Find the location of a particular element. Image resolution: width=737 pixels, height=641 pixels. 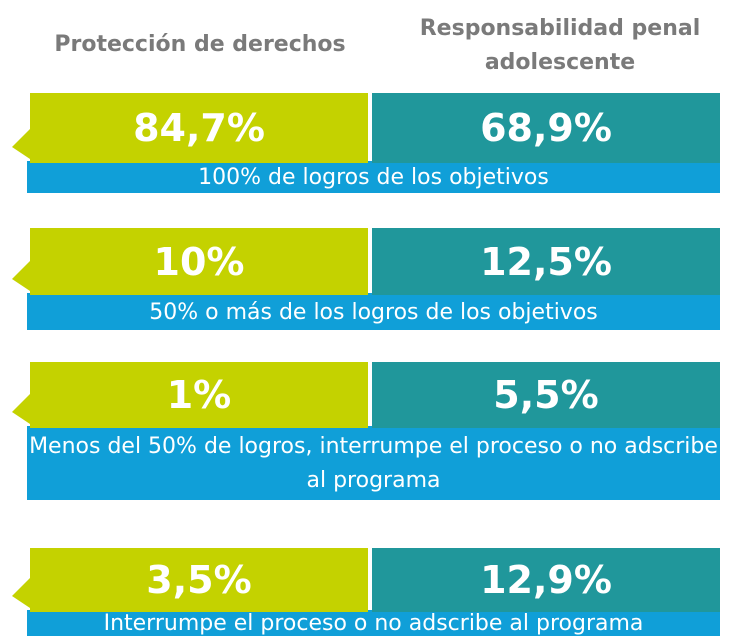

right-header: Responsabilidad penal adolescente is located at coordinates (560, 45).